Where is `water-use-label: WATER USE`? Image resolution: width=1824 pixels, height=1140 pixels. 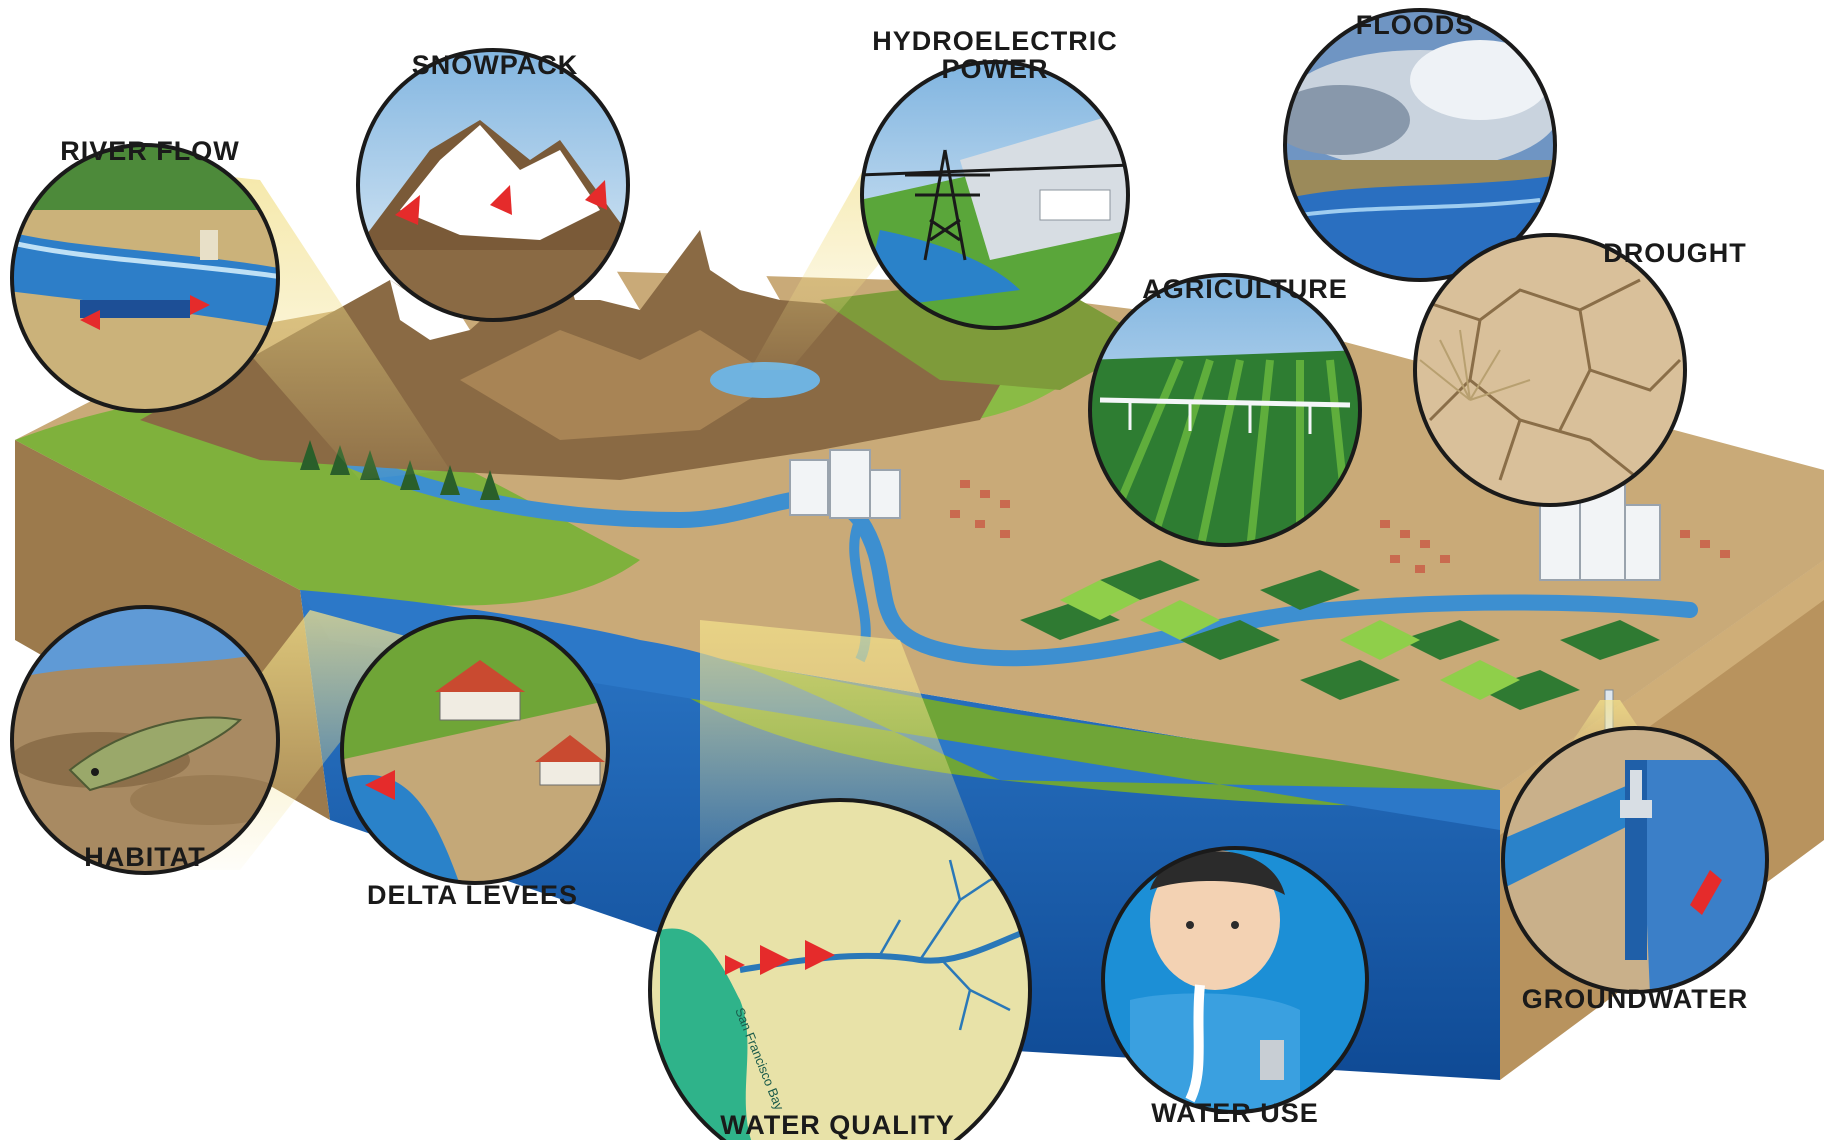 water-use-label: WATER USE is located at coordinates (1235, 1113).